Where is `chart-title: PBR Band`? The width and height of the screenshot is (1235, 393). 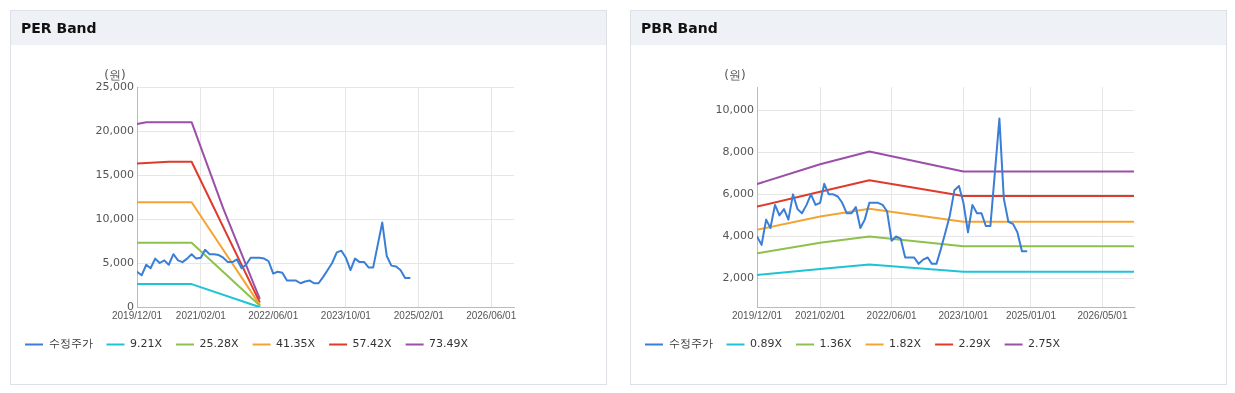 chart-title: PBR Band is located at coordinates (928, 28).